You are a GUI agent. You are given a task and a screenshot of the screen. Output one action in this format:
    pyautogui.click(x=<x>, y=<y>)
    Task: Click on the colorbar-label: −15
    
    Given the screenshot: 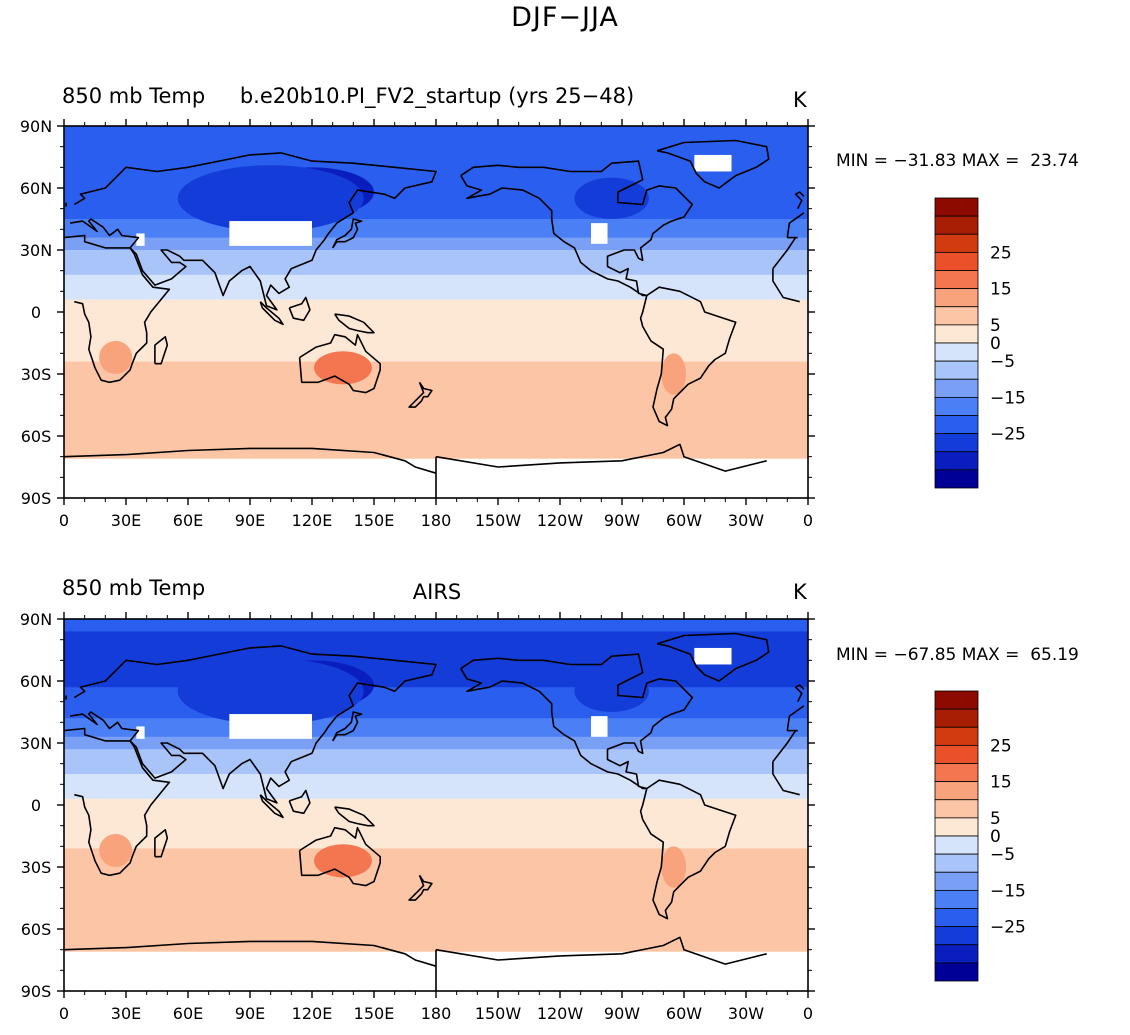 What is the action you would take?
    pyautogui.click(x=1008, y=891)
    